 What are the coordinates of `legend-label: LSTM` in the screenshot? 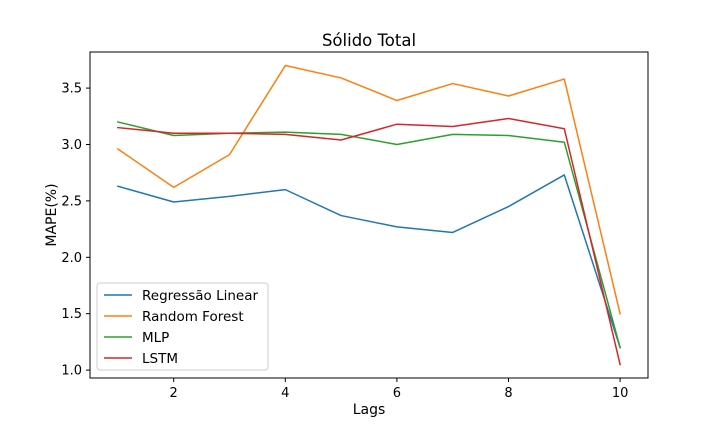 It's located at (160, 359).